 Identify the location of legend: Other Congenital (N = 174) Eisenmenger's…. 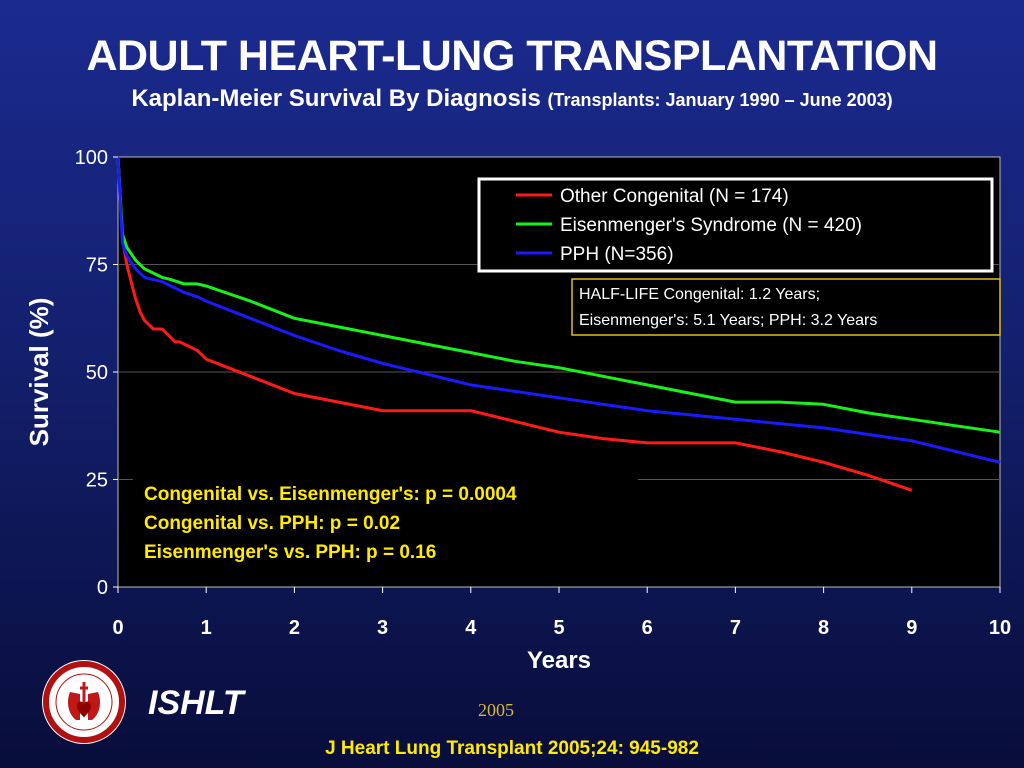
(735, 225).